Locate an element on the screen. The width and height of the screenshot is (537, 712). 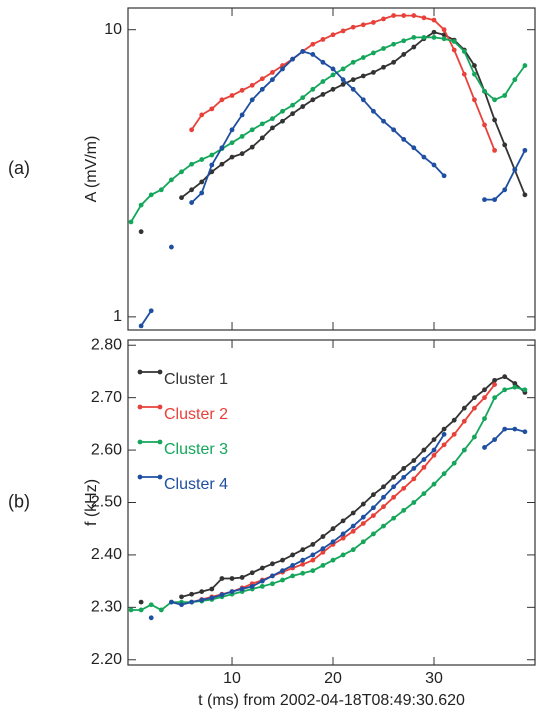
y-tick-label: 10 is located at coordinates (113, 29).